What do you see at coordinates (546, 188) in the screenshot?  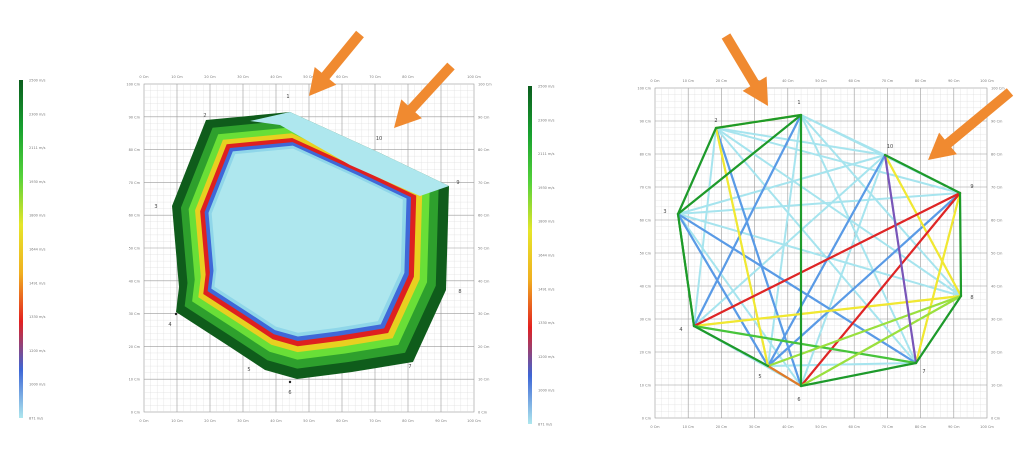 I see `right-colorbar-label: 1930 m/s` at bounding box center [546, 188].